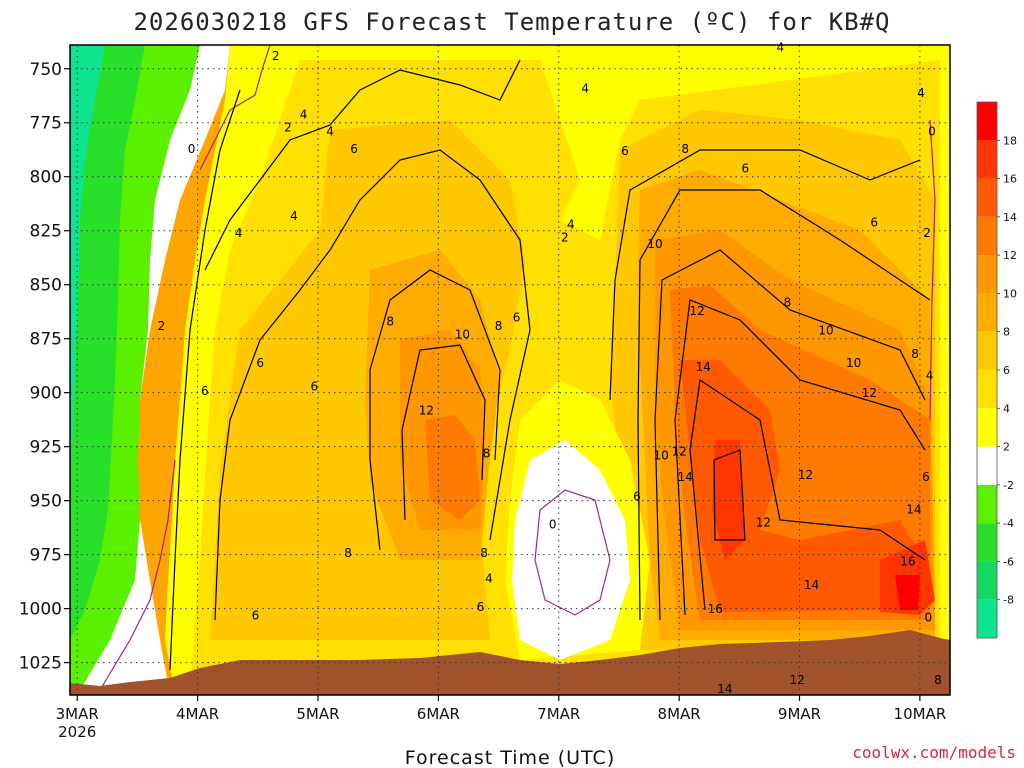  I want to click on x-tick-label: 7MAR, so click(558, 714).